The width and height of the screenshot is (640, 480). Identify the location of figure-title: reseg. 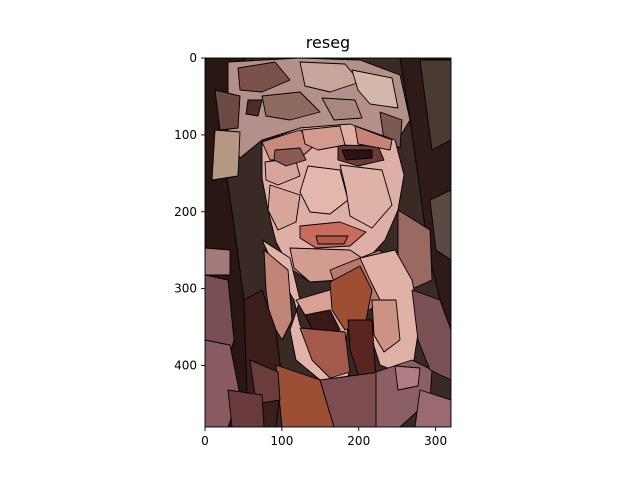
(328, 42).